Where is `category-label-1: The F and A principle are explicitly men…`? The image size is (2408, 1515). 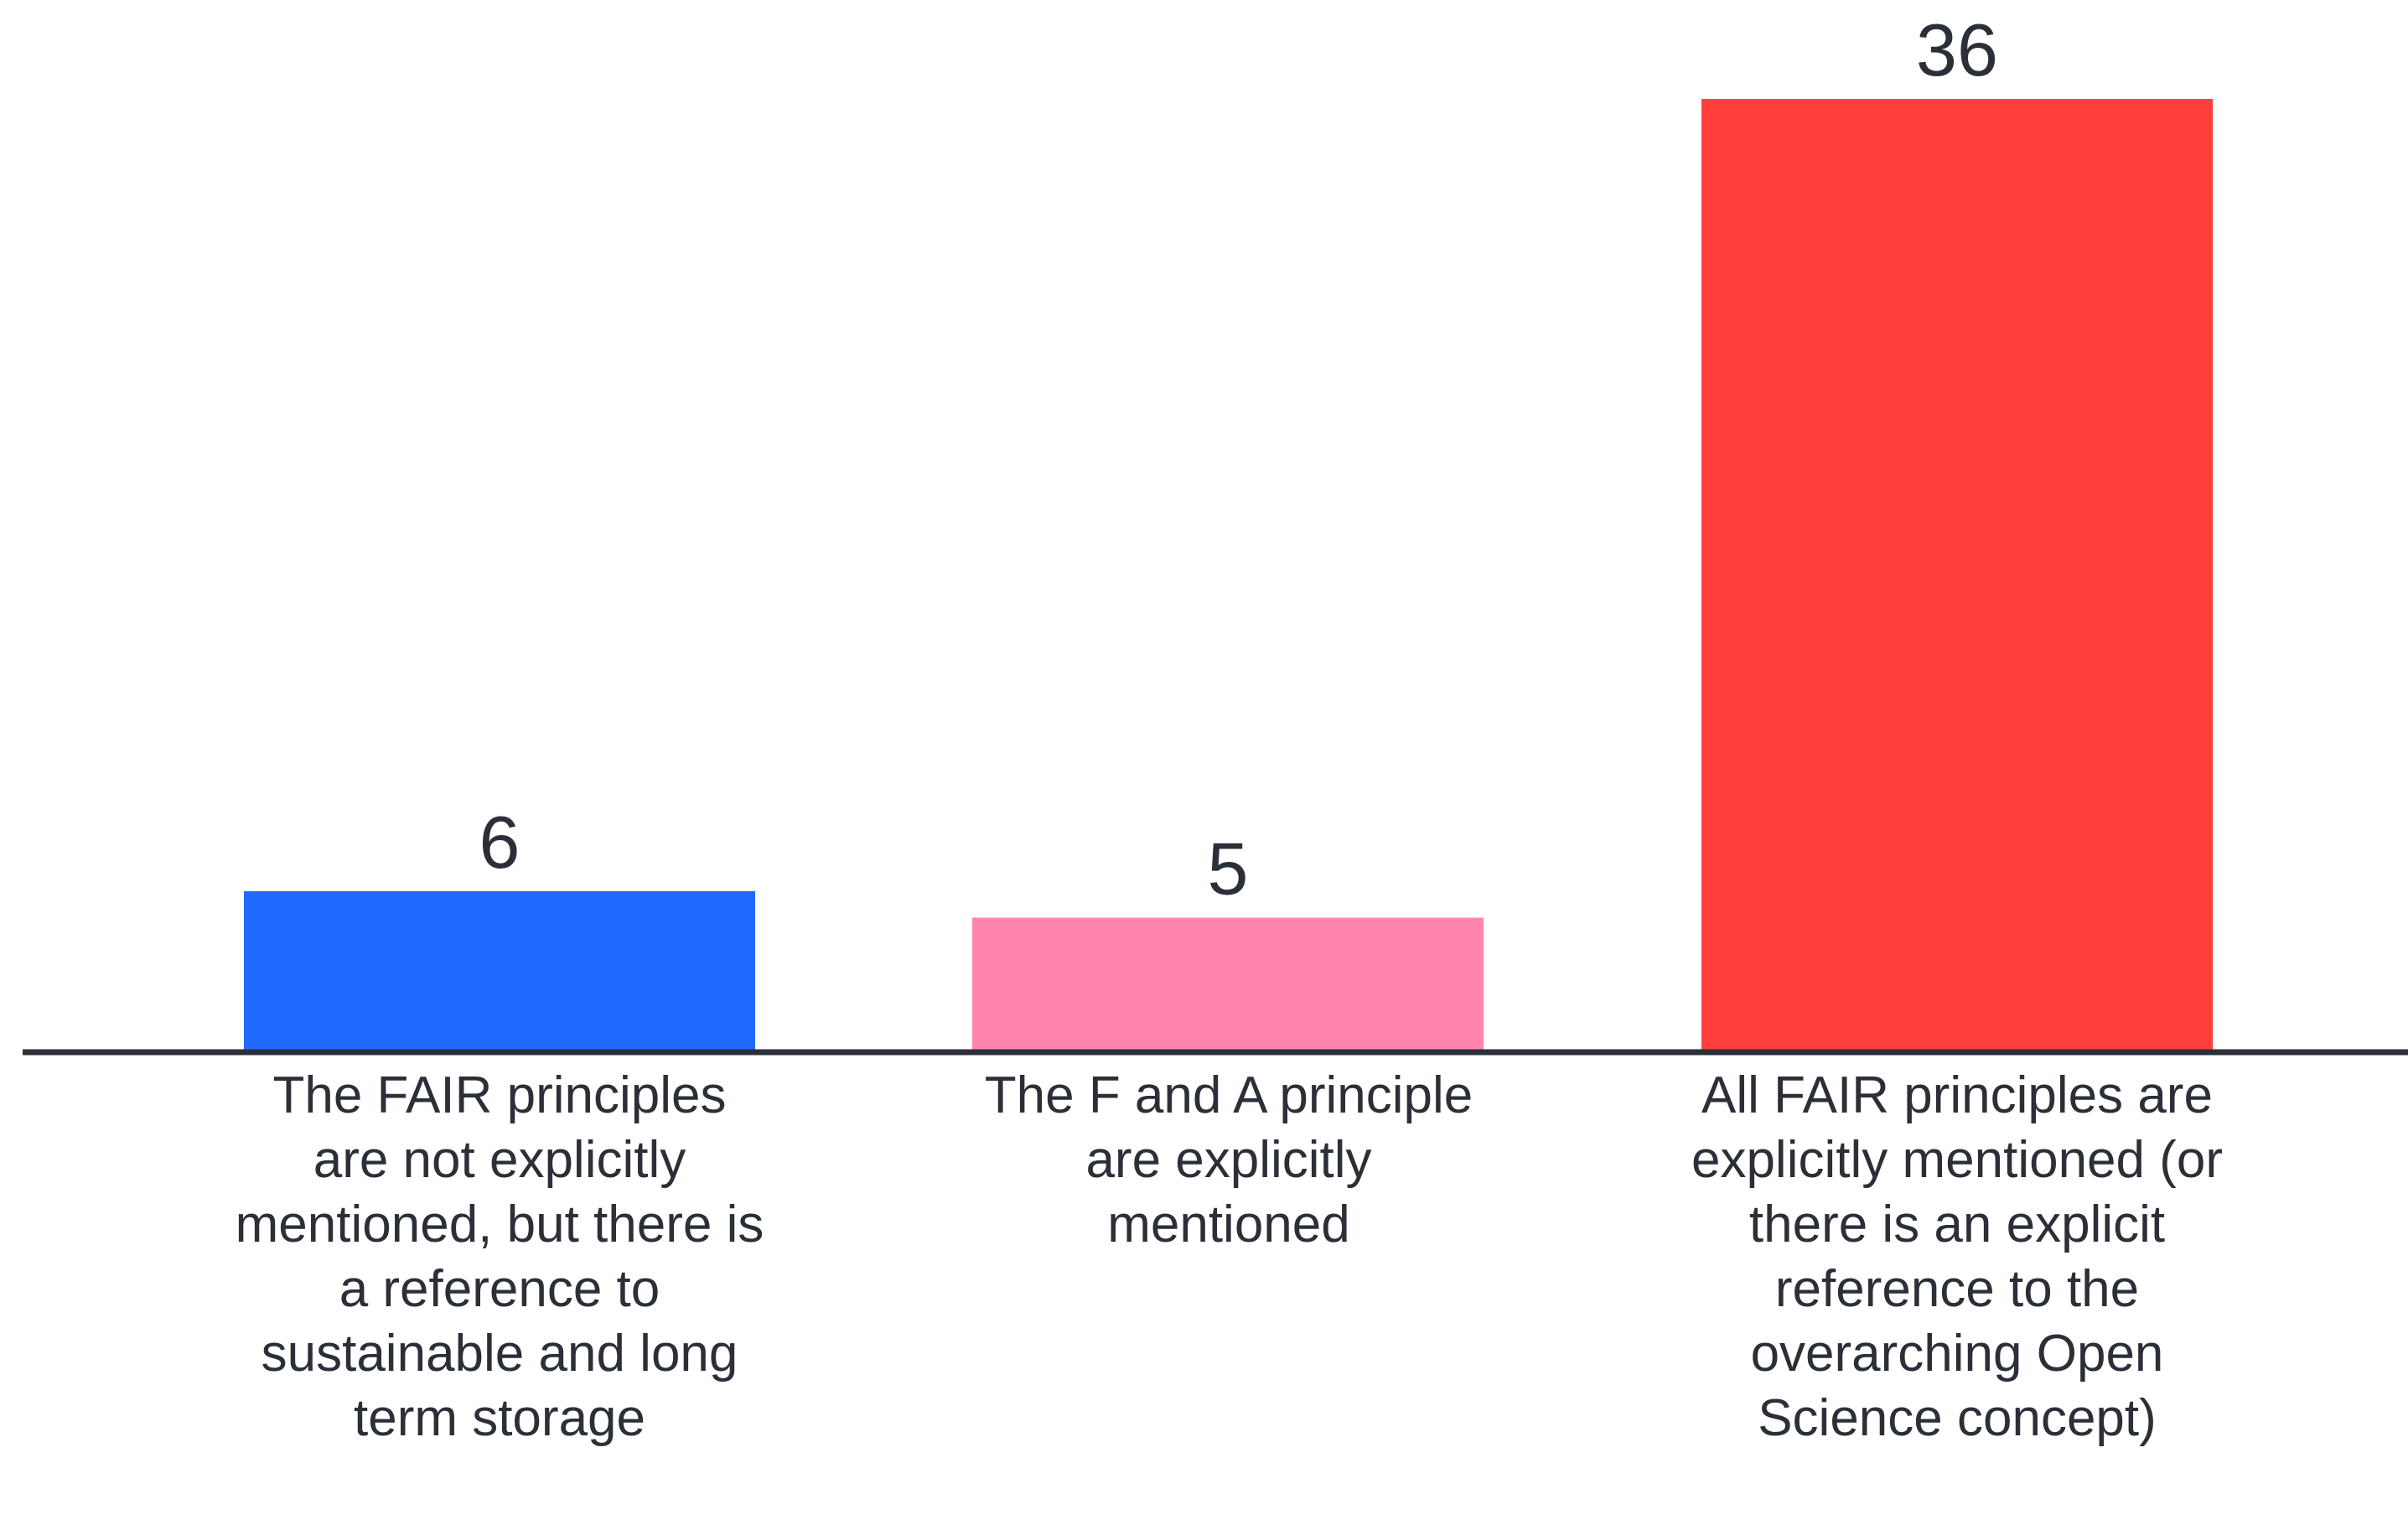
category-label-1: The F and A principle are explicitly men… is located at coordinates (1229, 1159).